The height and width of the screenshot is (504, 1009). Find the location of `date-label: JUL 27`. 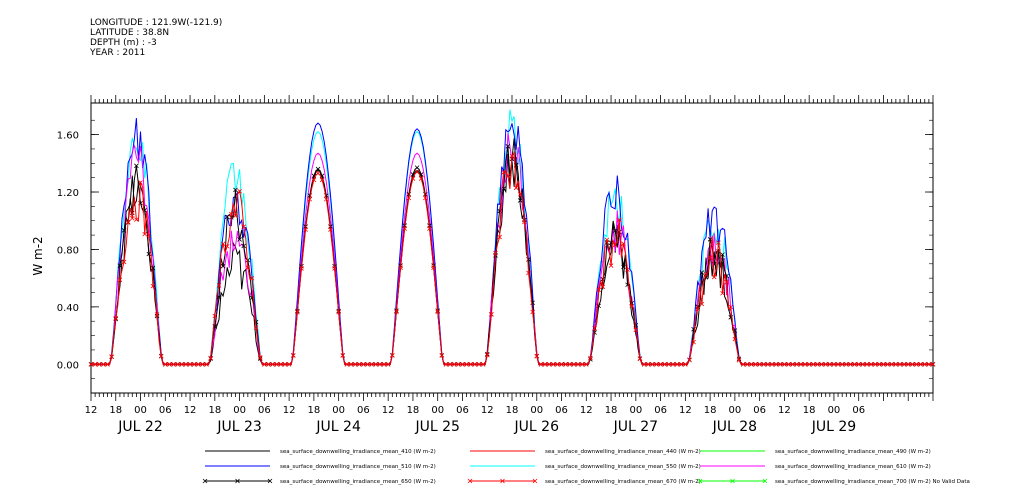

date-label: JUL 27 is located at coordinates (635, 427).